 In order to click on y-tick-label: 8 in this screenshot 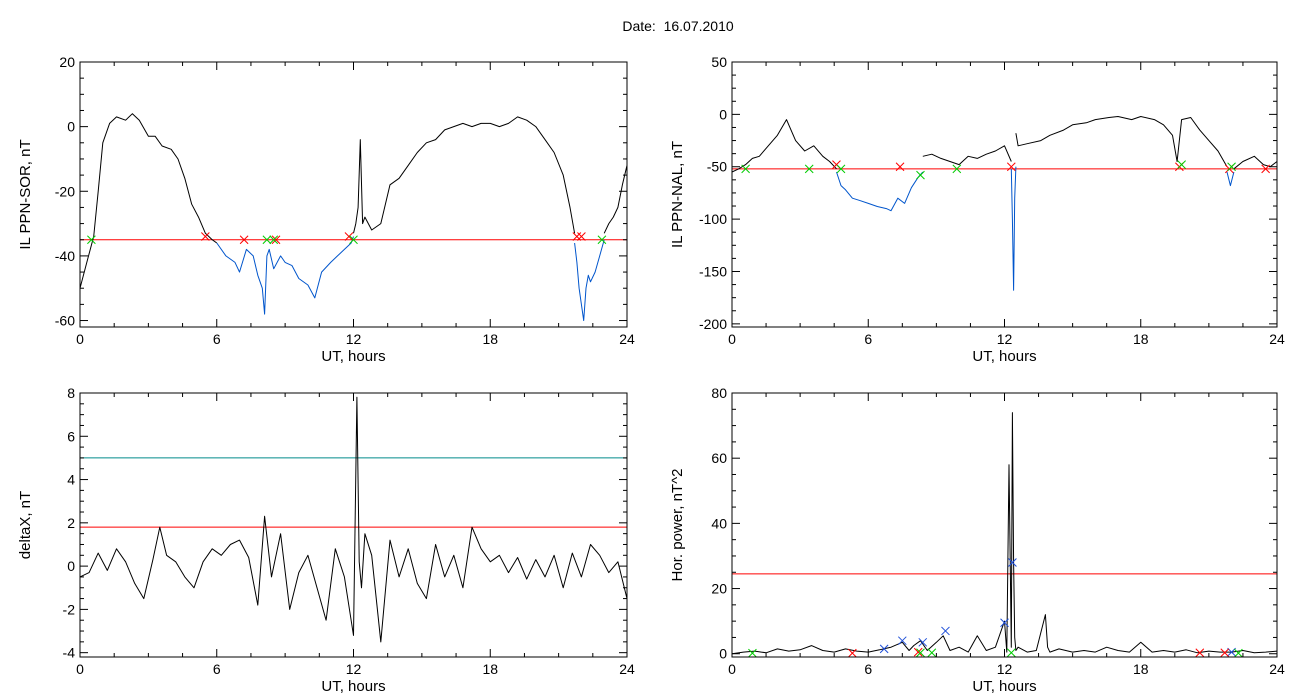, I will do `click(71, 393)`.